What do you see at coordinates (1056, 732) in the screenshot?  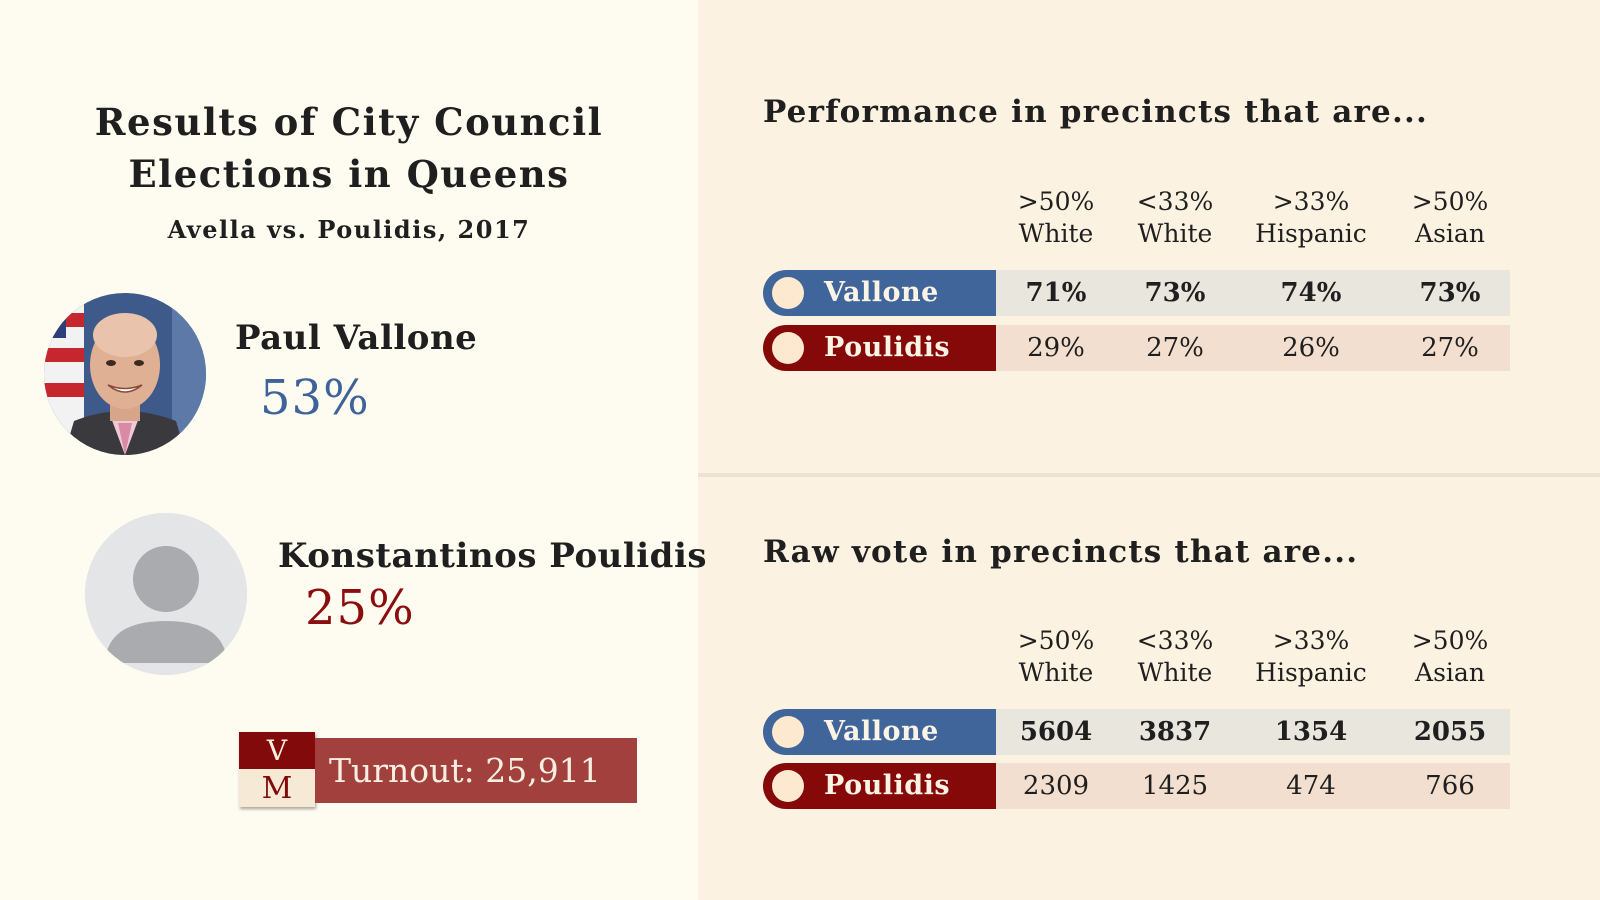 I see `table-cell: 5604` at bounding box center [1056, 732].